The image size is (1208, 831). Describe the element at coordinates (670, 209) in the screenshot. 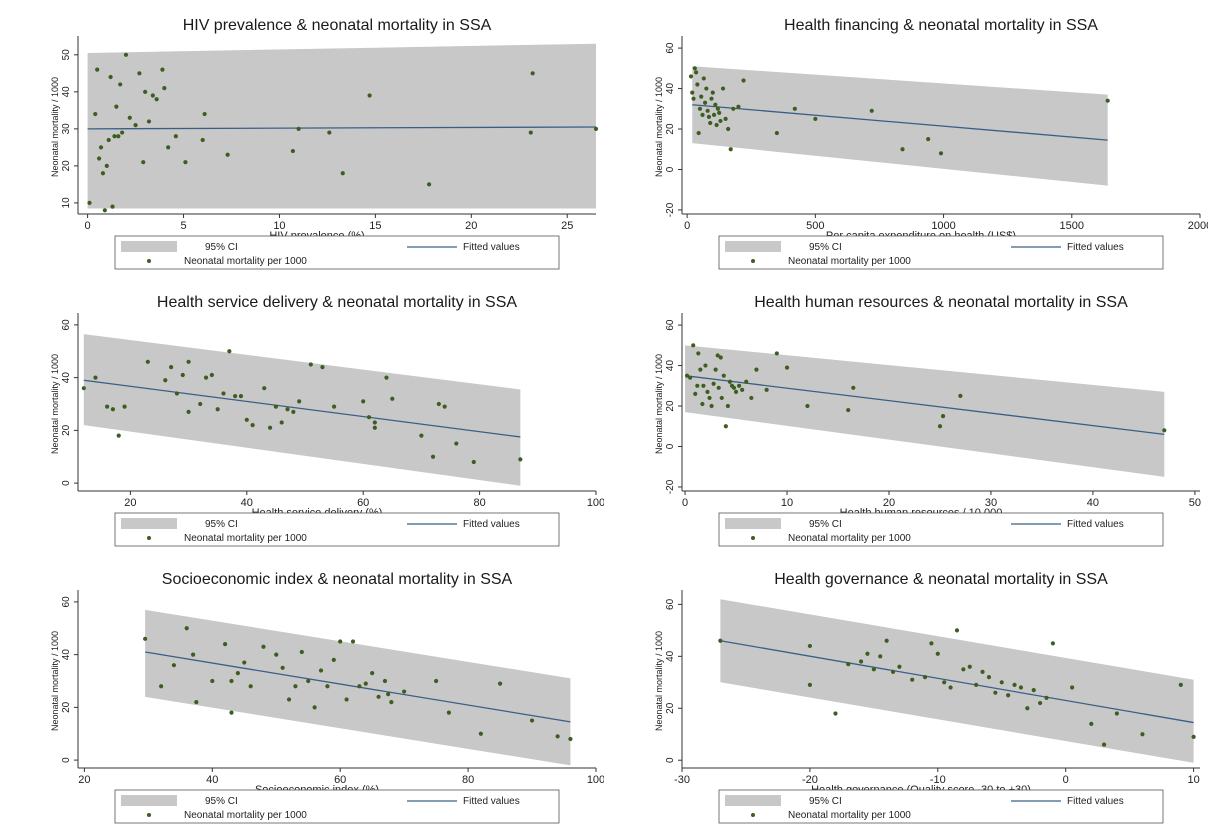

I see `y-tick-label: -20` at that location.